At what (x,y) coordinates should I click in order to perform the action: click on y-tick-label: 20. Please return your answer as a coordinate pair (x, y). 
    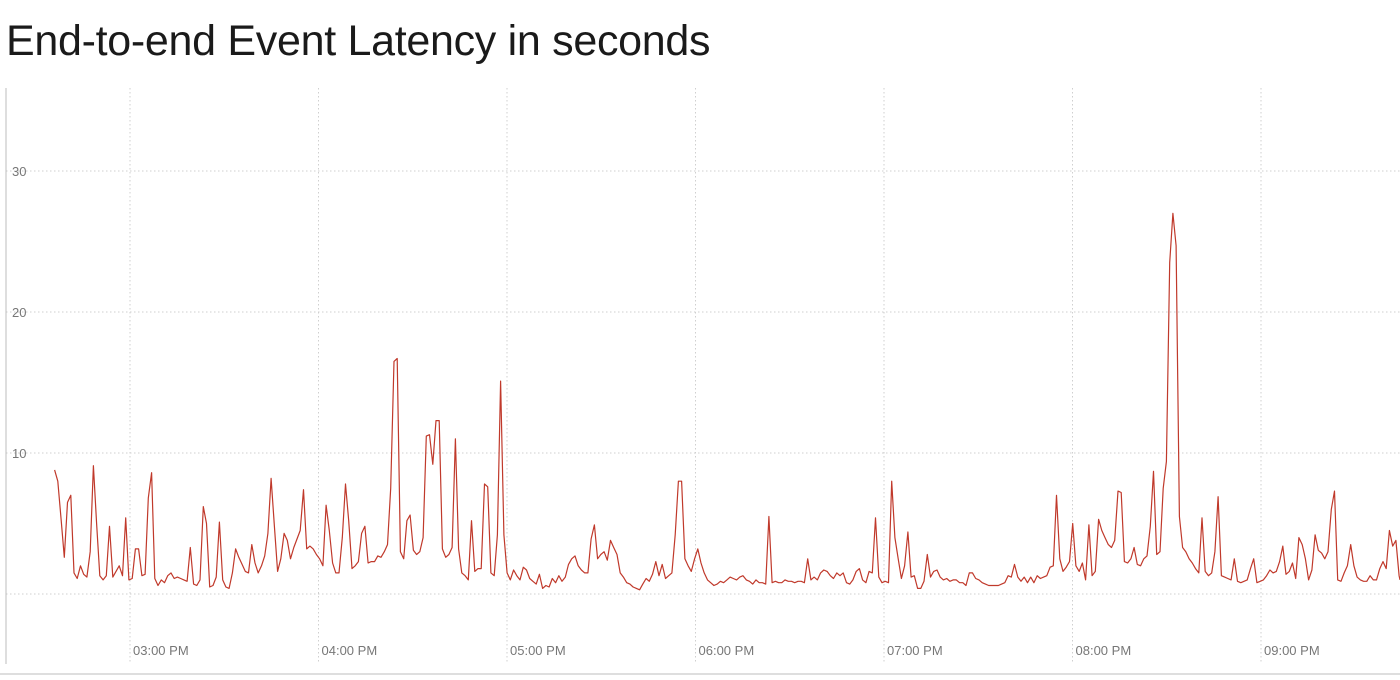
    Looking at the image, I should click on (19, 312).